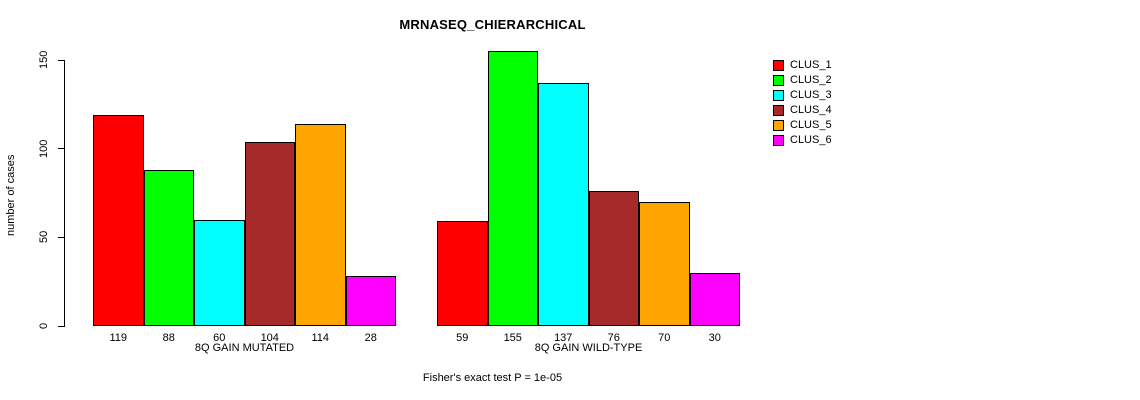 The image size is (1140, 400). What do you see at coordinates (811, 125) in the screenshot?
I see `legend-item-label: CLUS_5` at bounding box center [811, 125].